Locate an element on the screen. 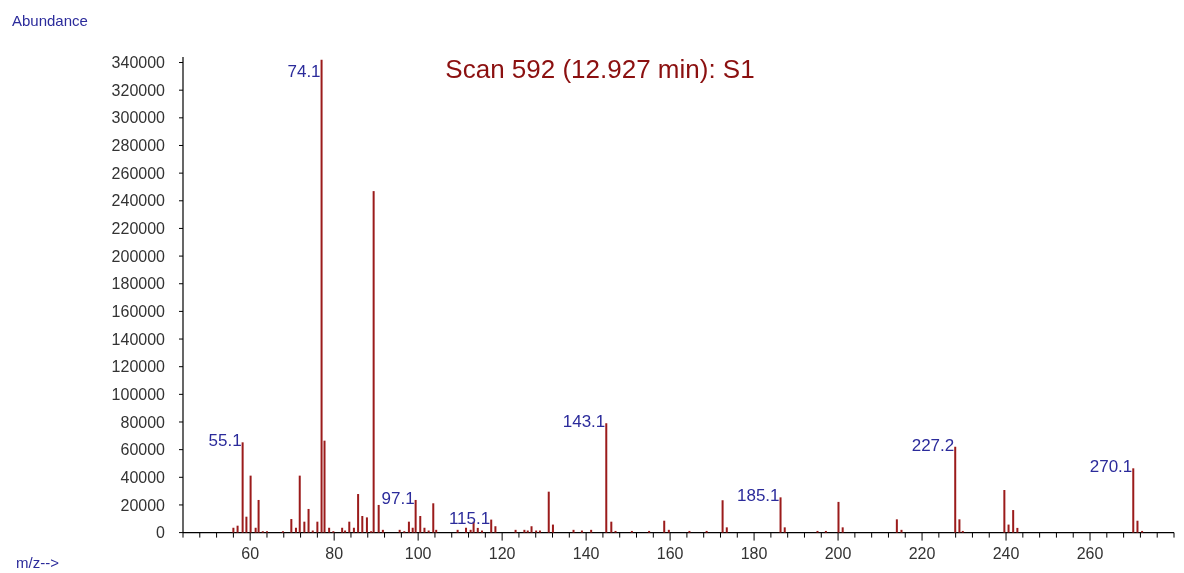 The image size is (1184, 573). y-tick-label: 320000 is located at coordinates (138, 90).